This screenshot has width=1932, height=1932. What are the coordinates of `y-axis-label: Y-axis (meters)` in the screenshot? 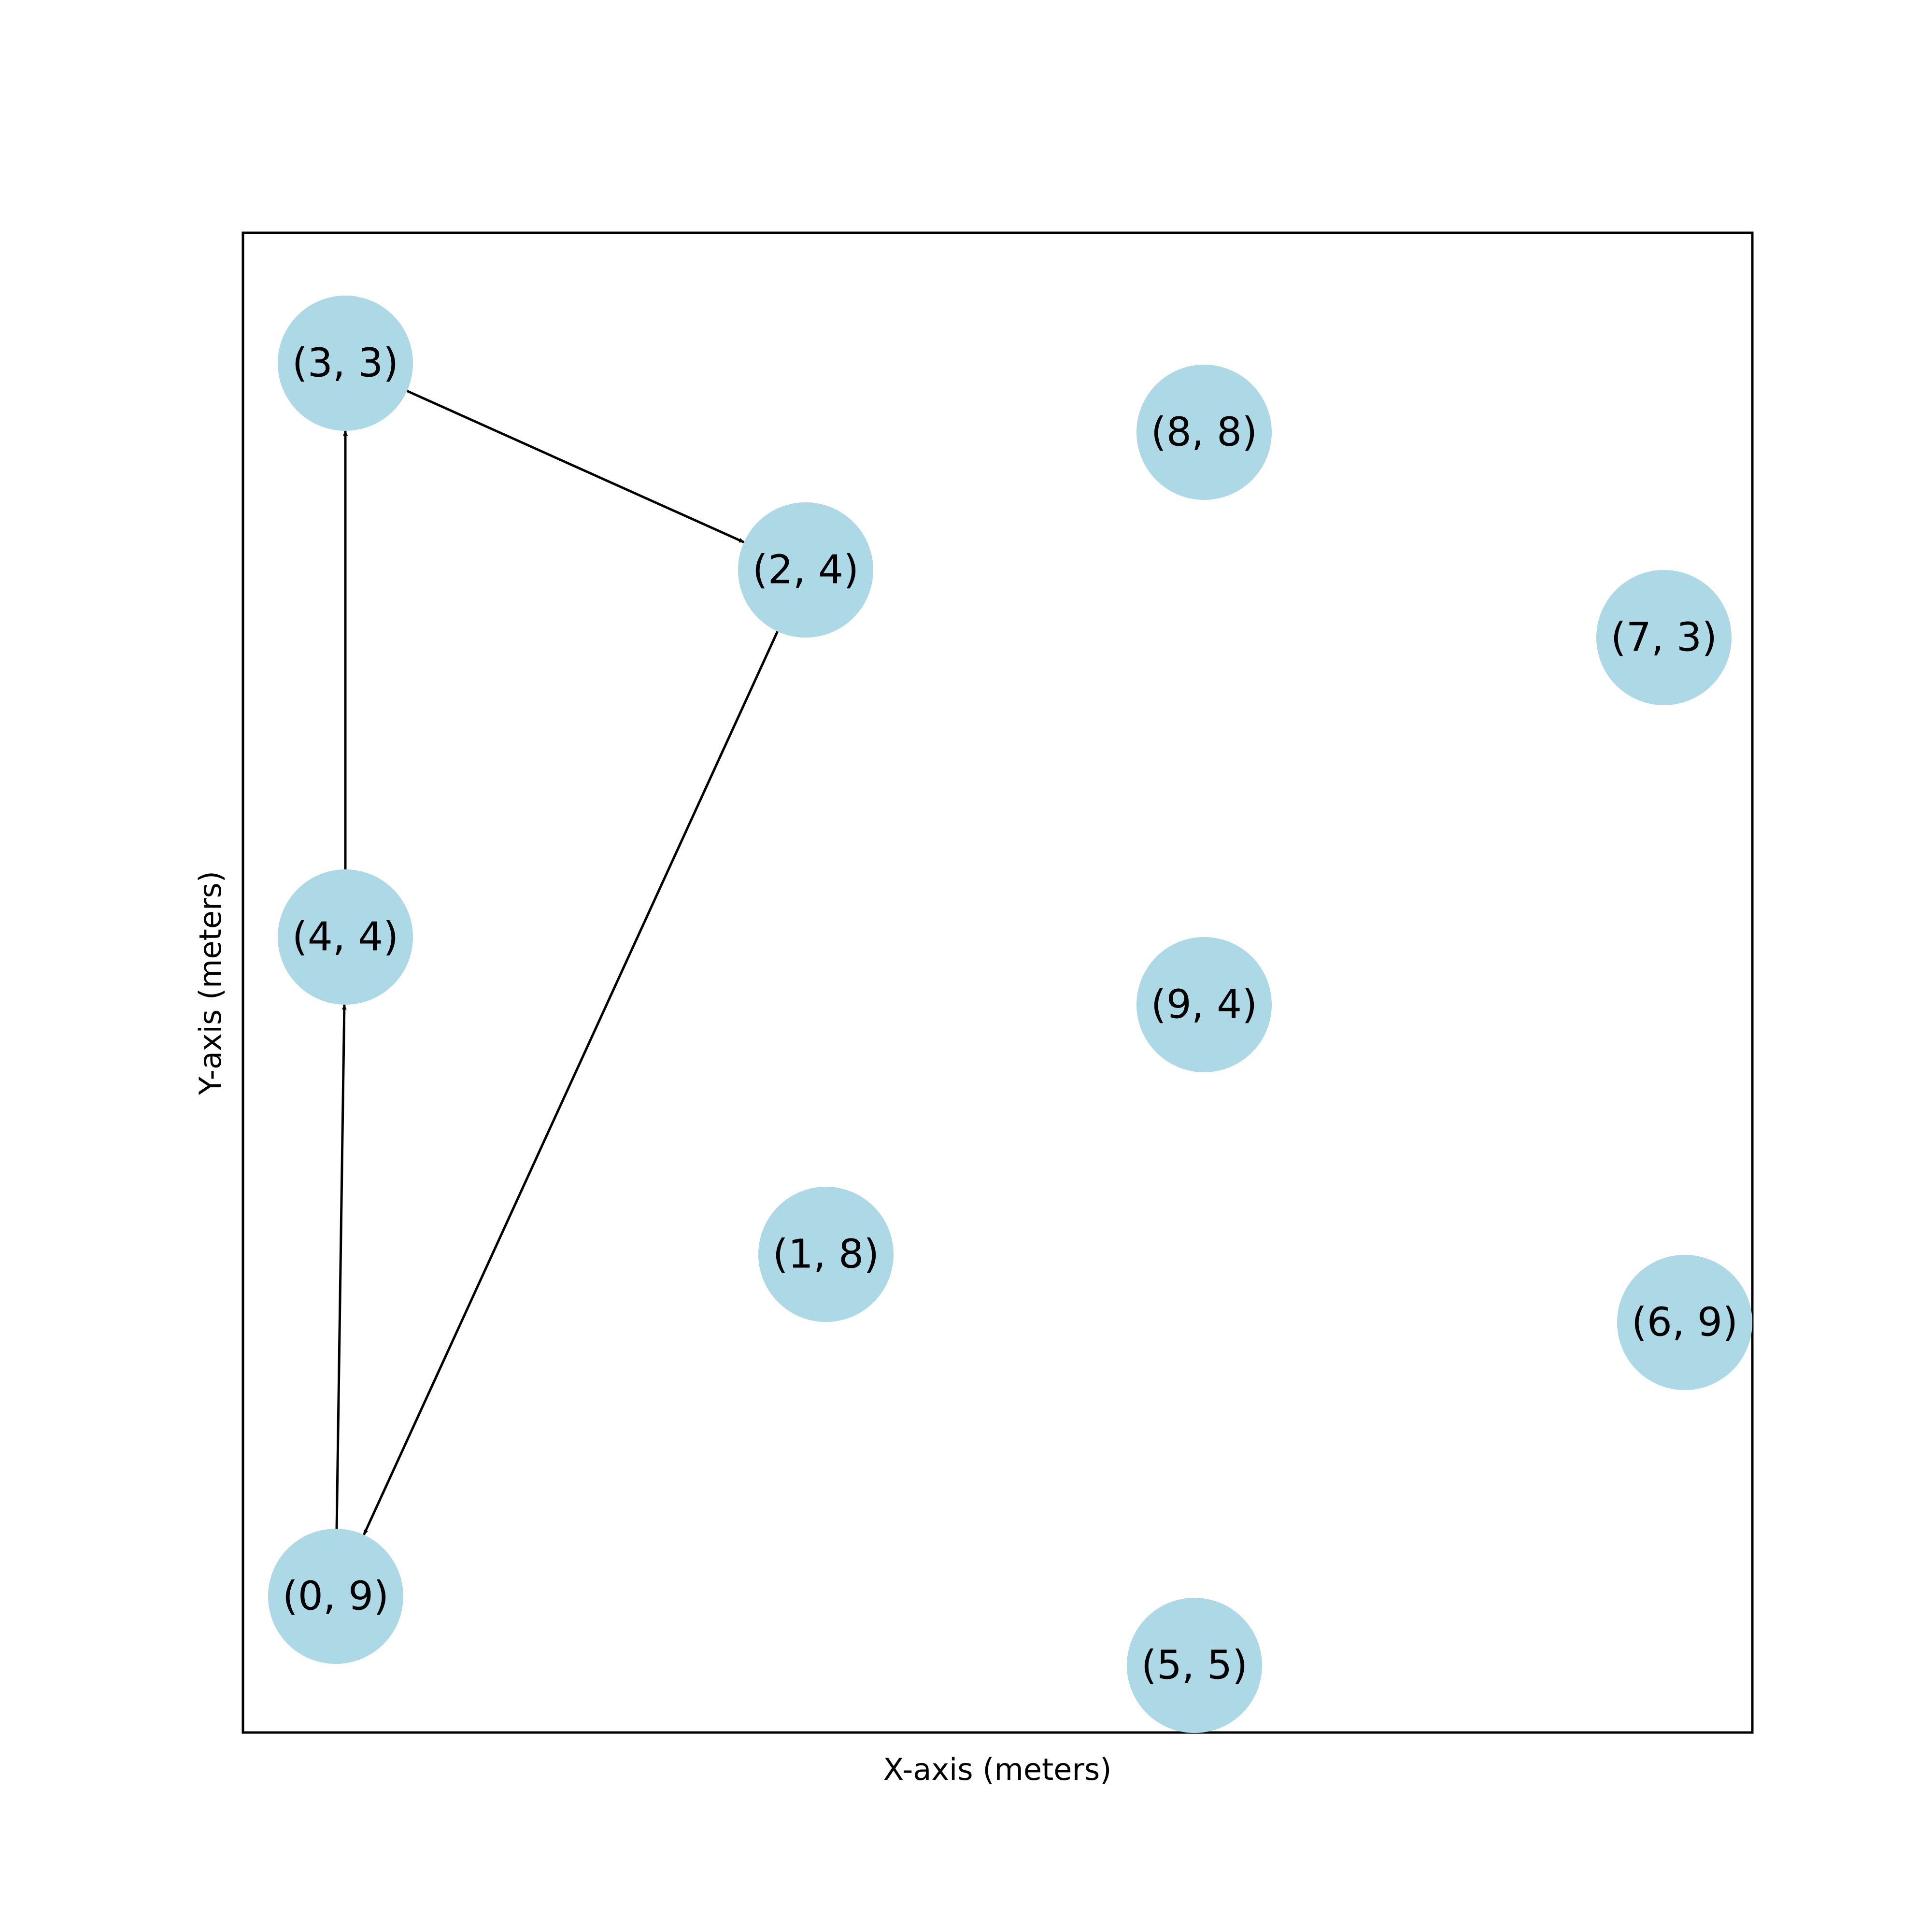 It's located at (210, 983).